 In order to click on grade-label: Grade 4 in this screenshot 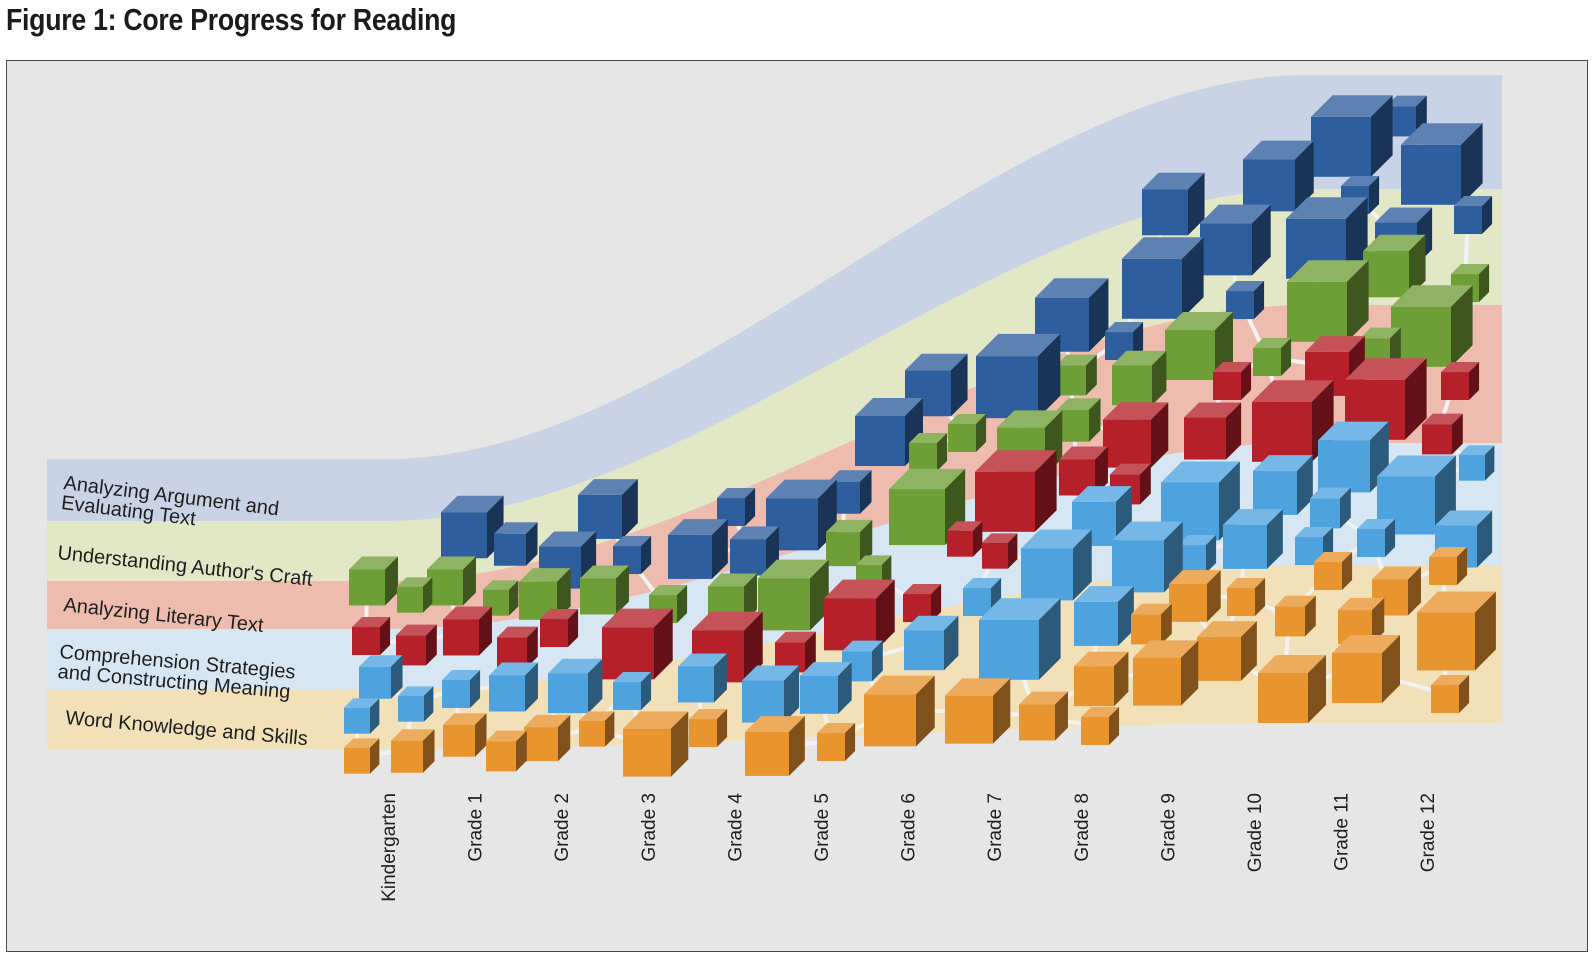, I will do `click(735, 827)`.